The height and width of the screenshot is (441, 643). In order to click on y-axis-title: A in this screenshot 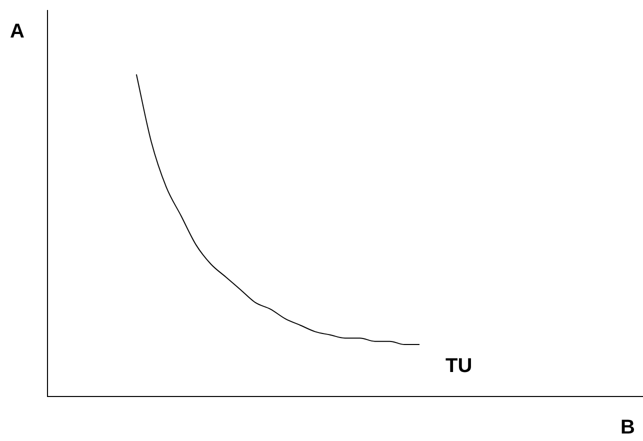, I will do `click(17, 31)`.